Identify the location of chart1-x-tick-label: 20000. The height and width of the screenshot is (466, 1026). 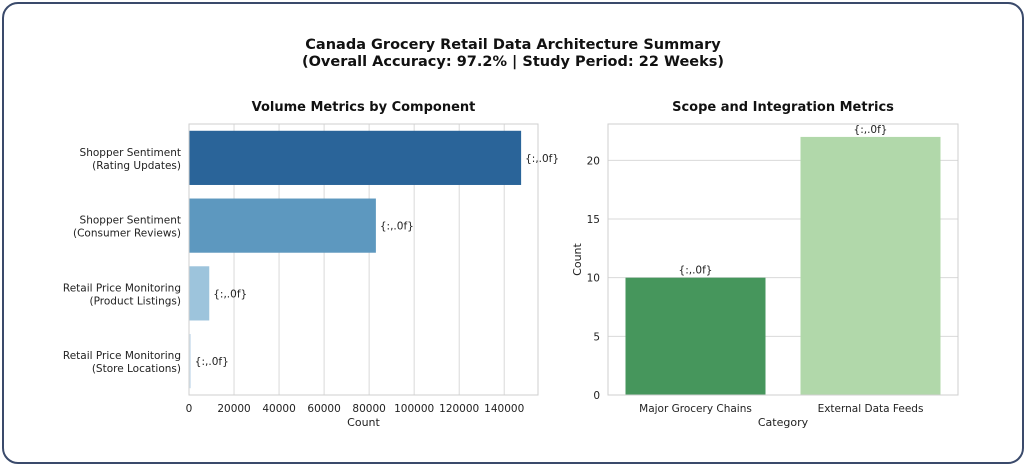
(233, 409).